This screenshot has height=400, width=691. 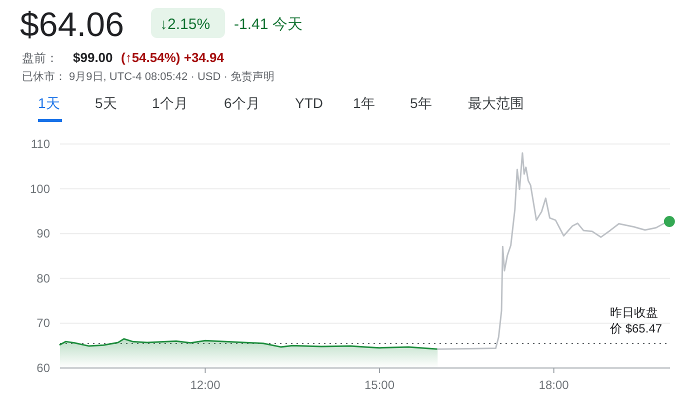 What do you see at coordinates (205, 385) in the screenshot?
I see `x-tick-label: 12:00` at bounding box center [205, 385].